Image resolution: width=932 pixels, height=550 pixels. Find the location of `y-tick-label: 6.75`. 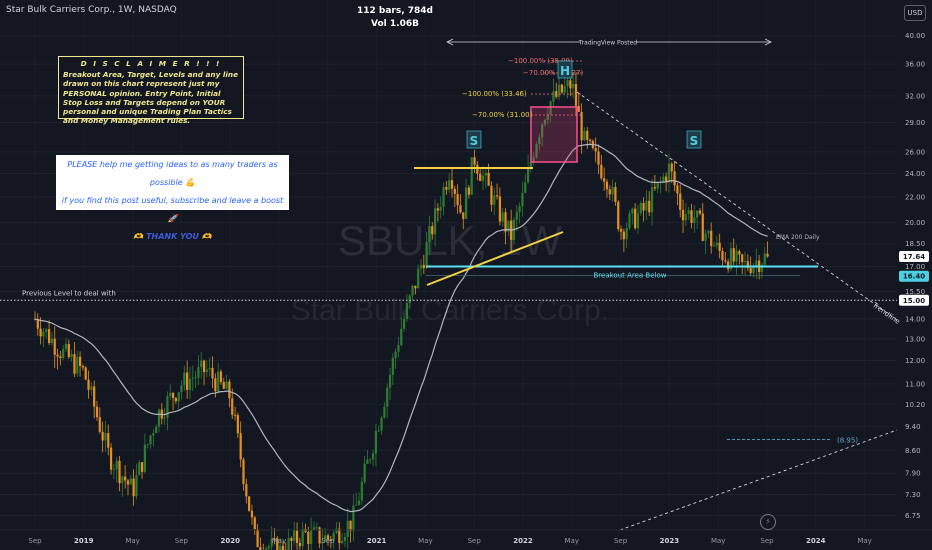

y-tick-label: 6.75 is located at coordinates (913, 516).